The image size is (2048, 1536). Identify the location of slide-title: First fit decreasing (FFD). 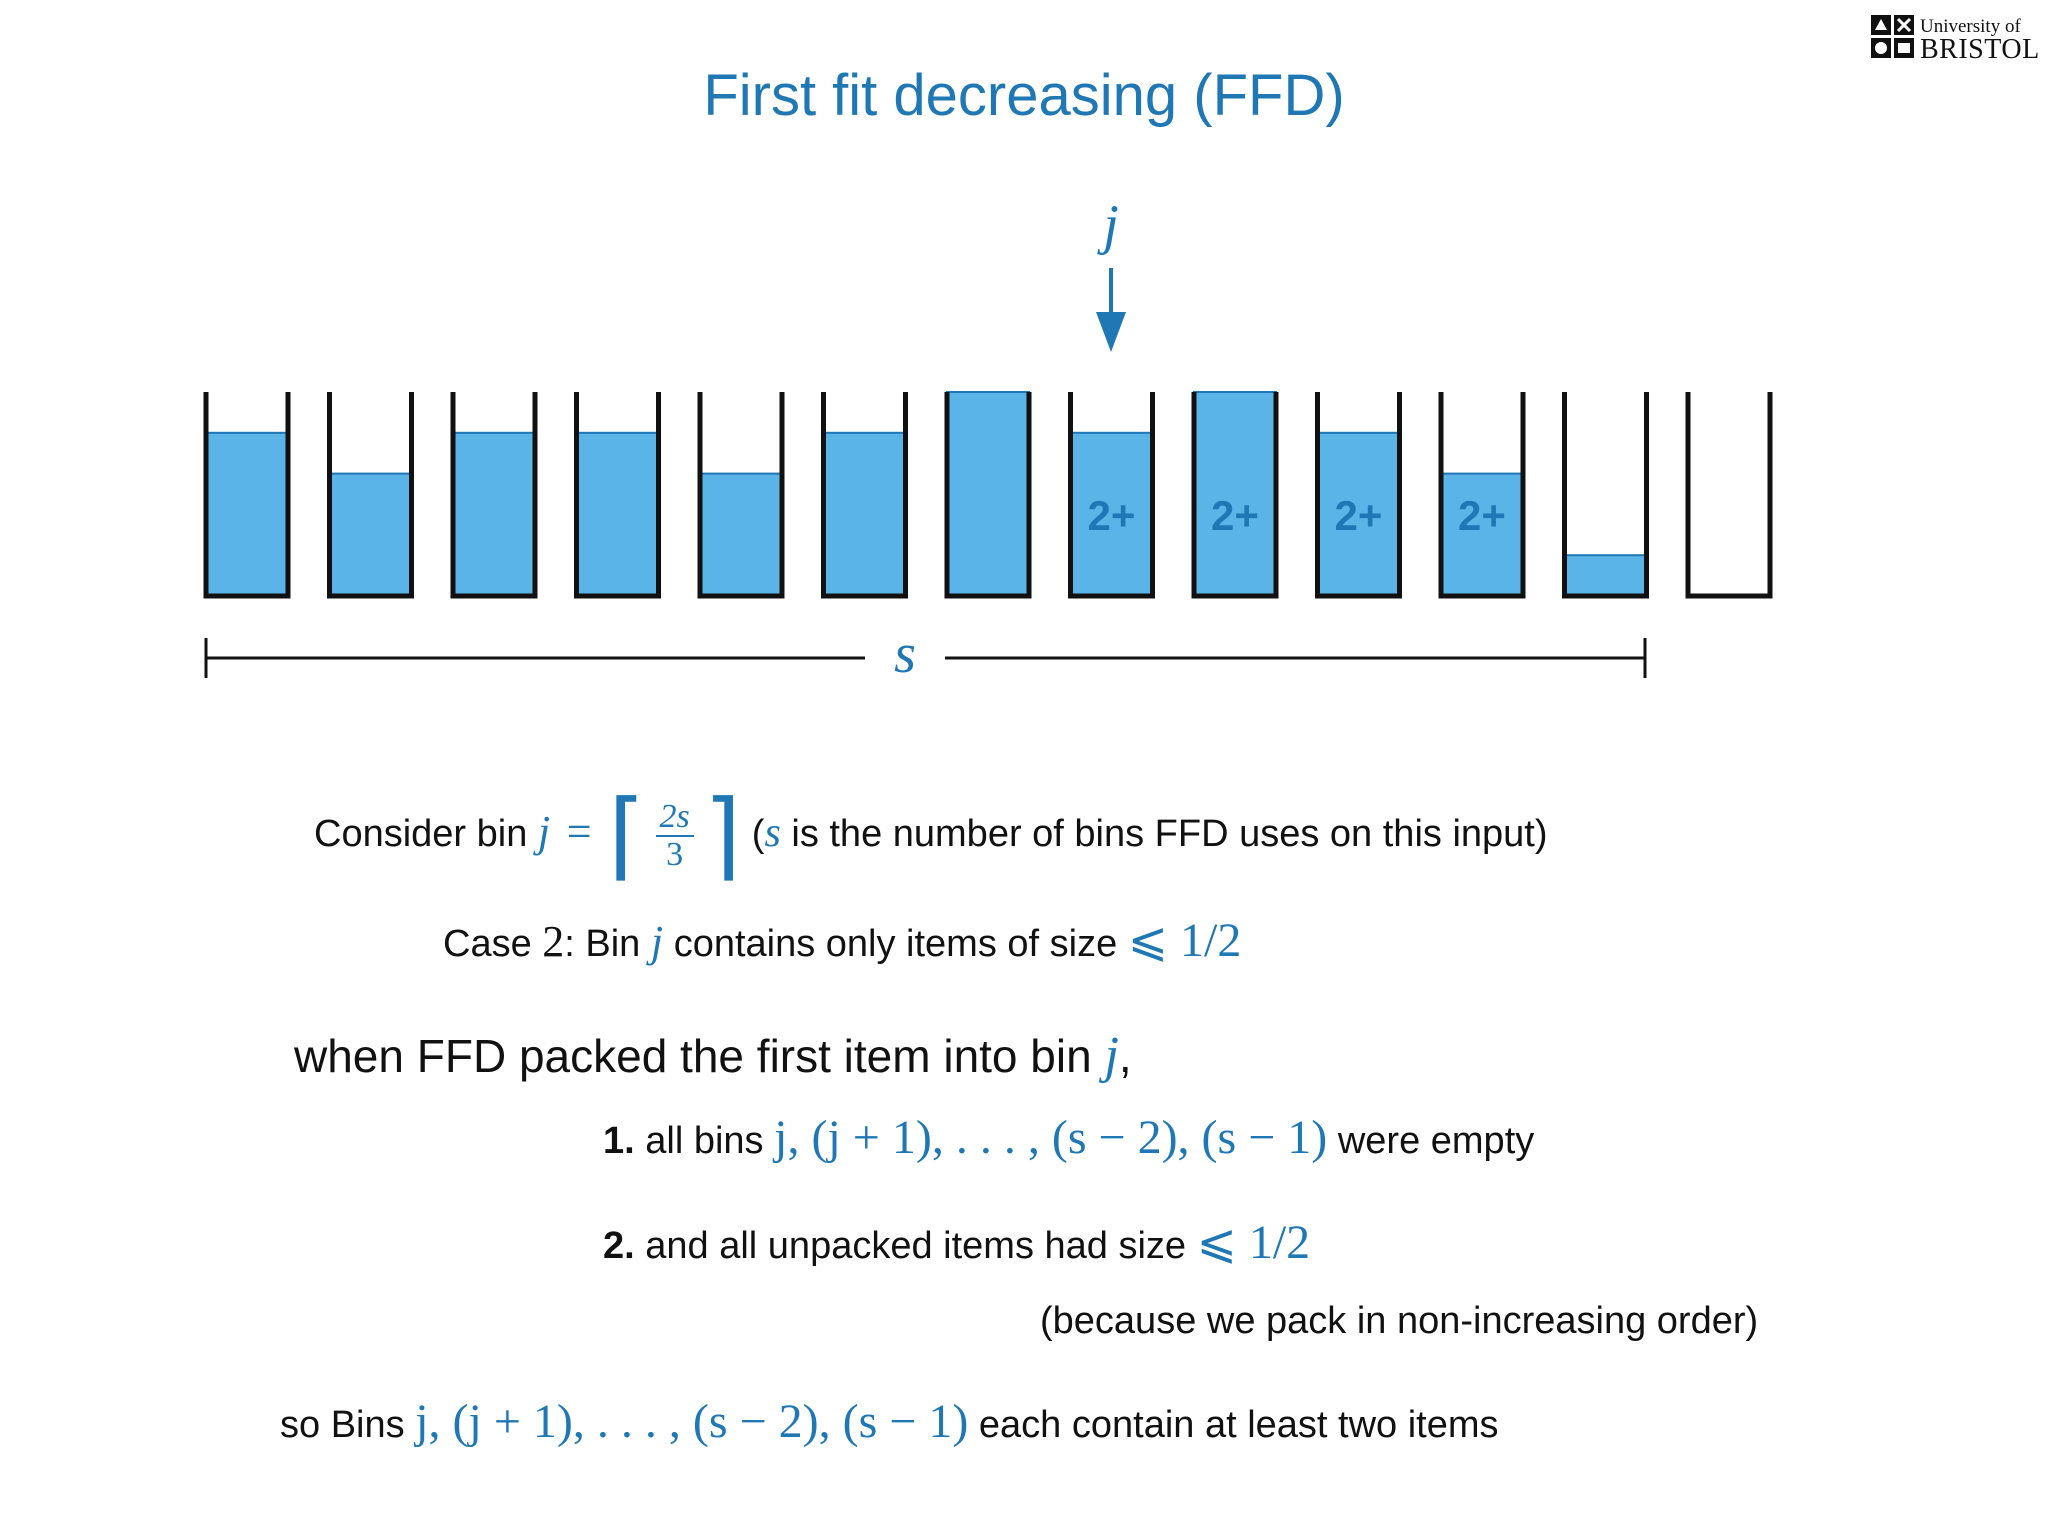
(1024, 95).